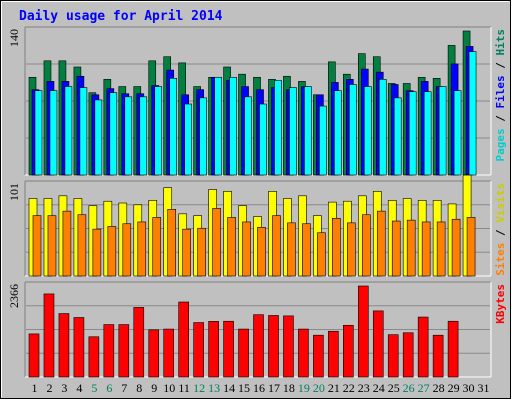 This screenshot has height=400, width=512. I want to click on legend-kbytes: KBytes, so click(500, 304).